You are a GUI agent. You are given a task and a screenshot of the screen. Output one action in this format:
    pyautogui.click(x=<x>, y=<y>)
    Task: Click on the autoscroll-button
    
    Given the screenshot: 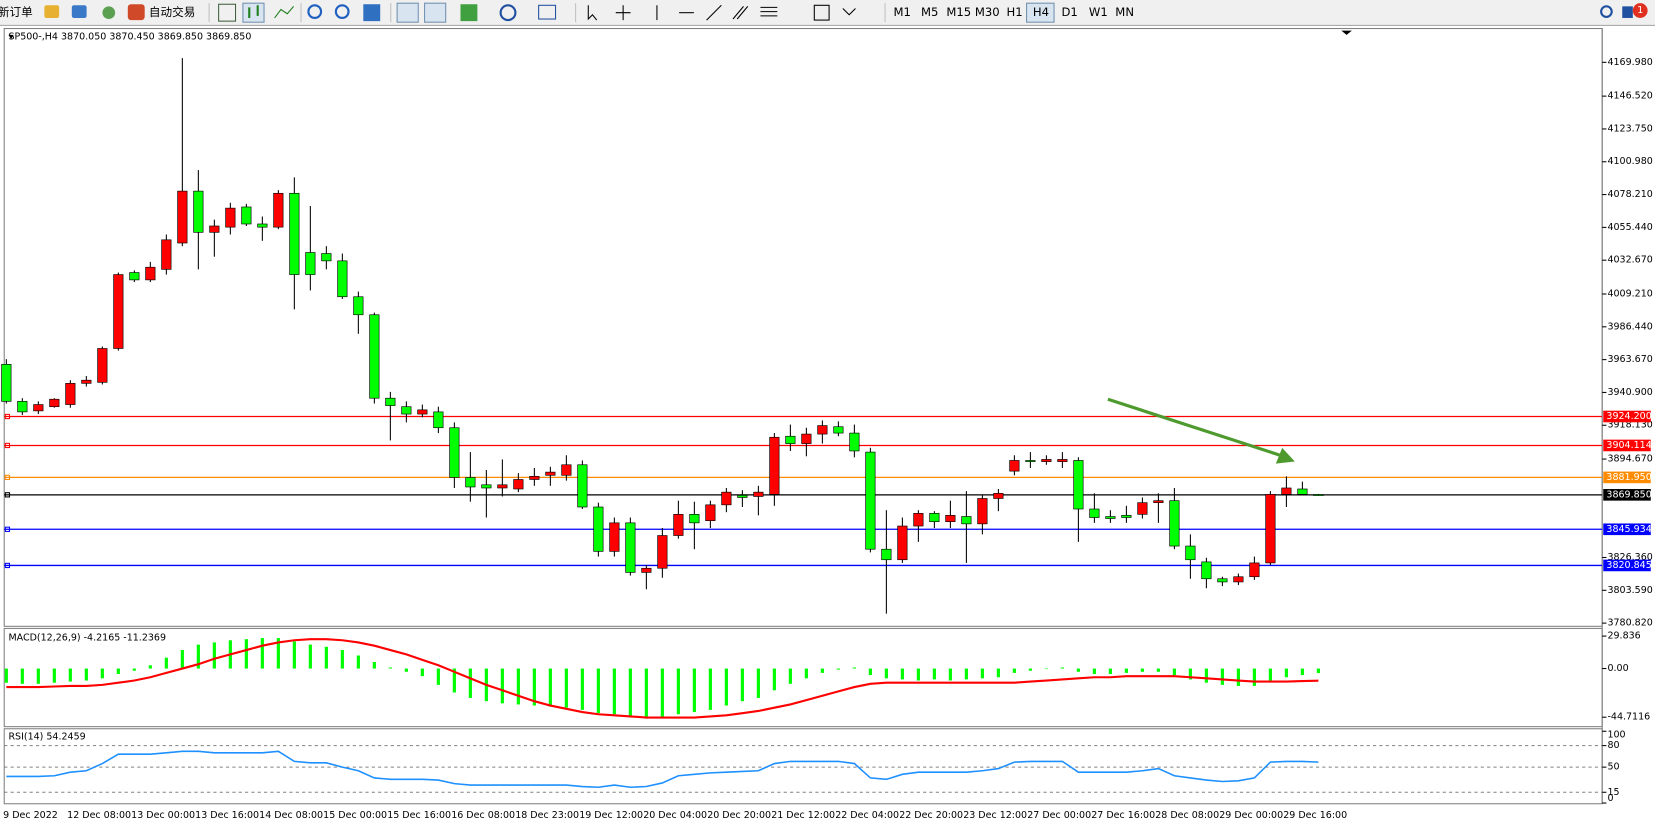 What is the action you would take?
    pyautogui.click(x=407, y=12)
    